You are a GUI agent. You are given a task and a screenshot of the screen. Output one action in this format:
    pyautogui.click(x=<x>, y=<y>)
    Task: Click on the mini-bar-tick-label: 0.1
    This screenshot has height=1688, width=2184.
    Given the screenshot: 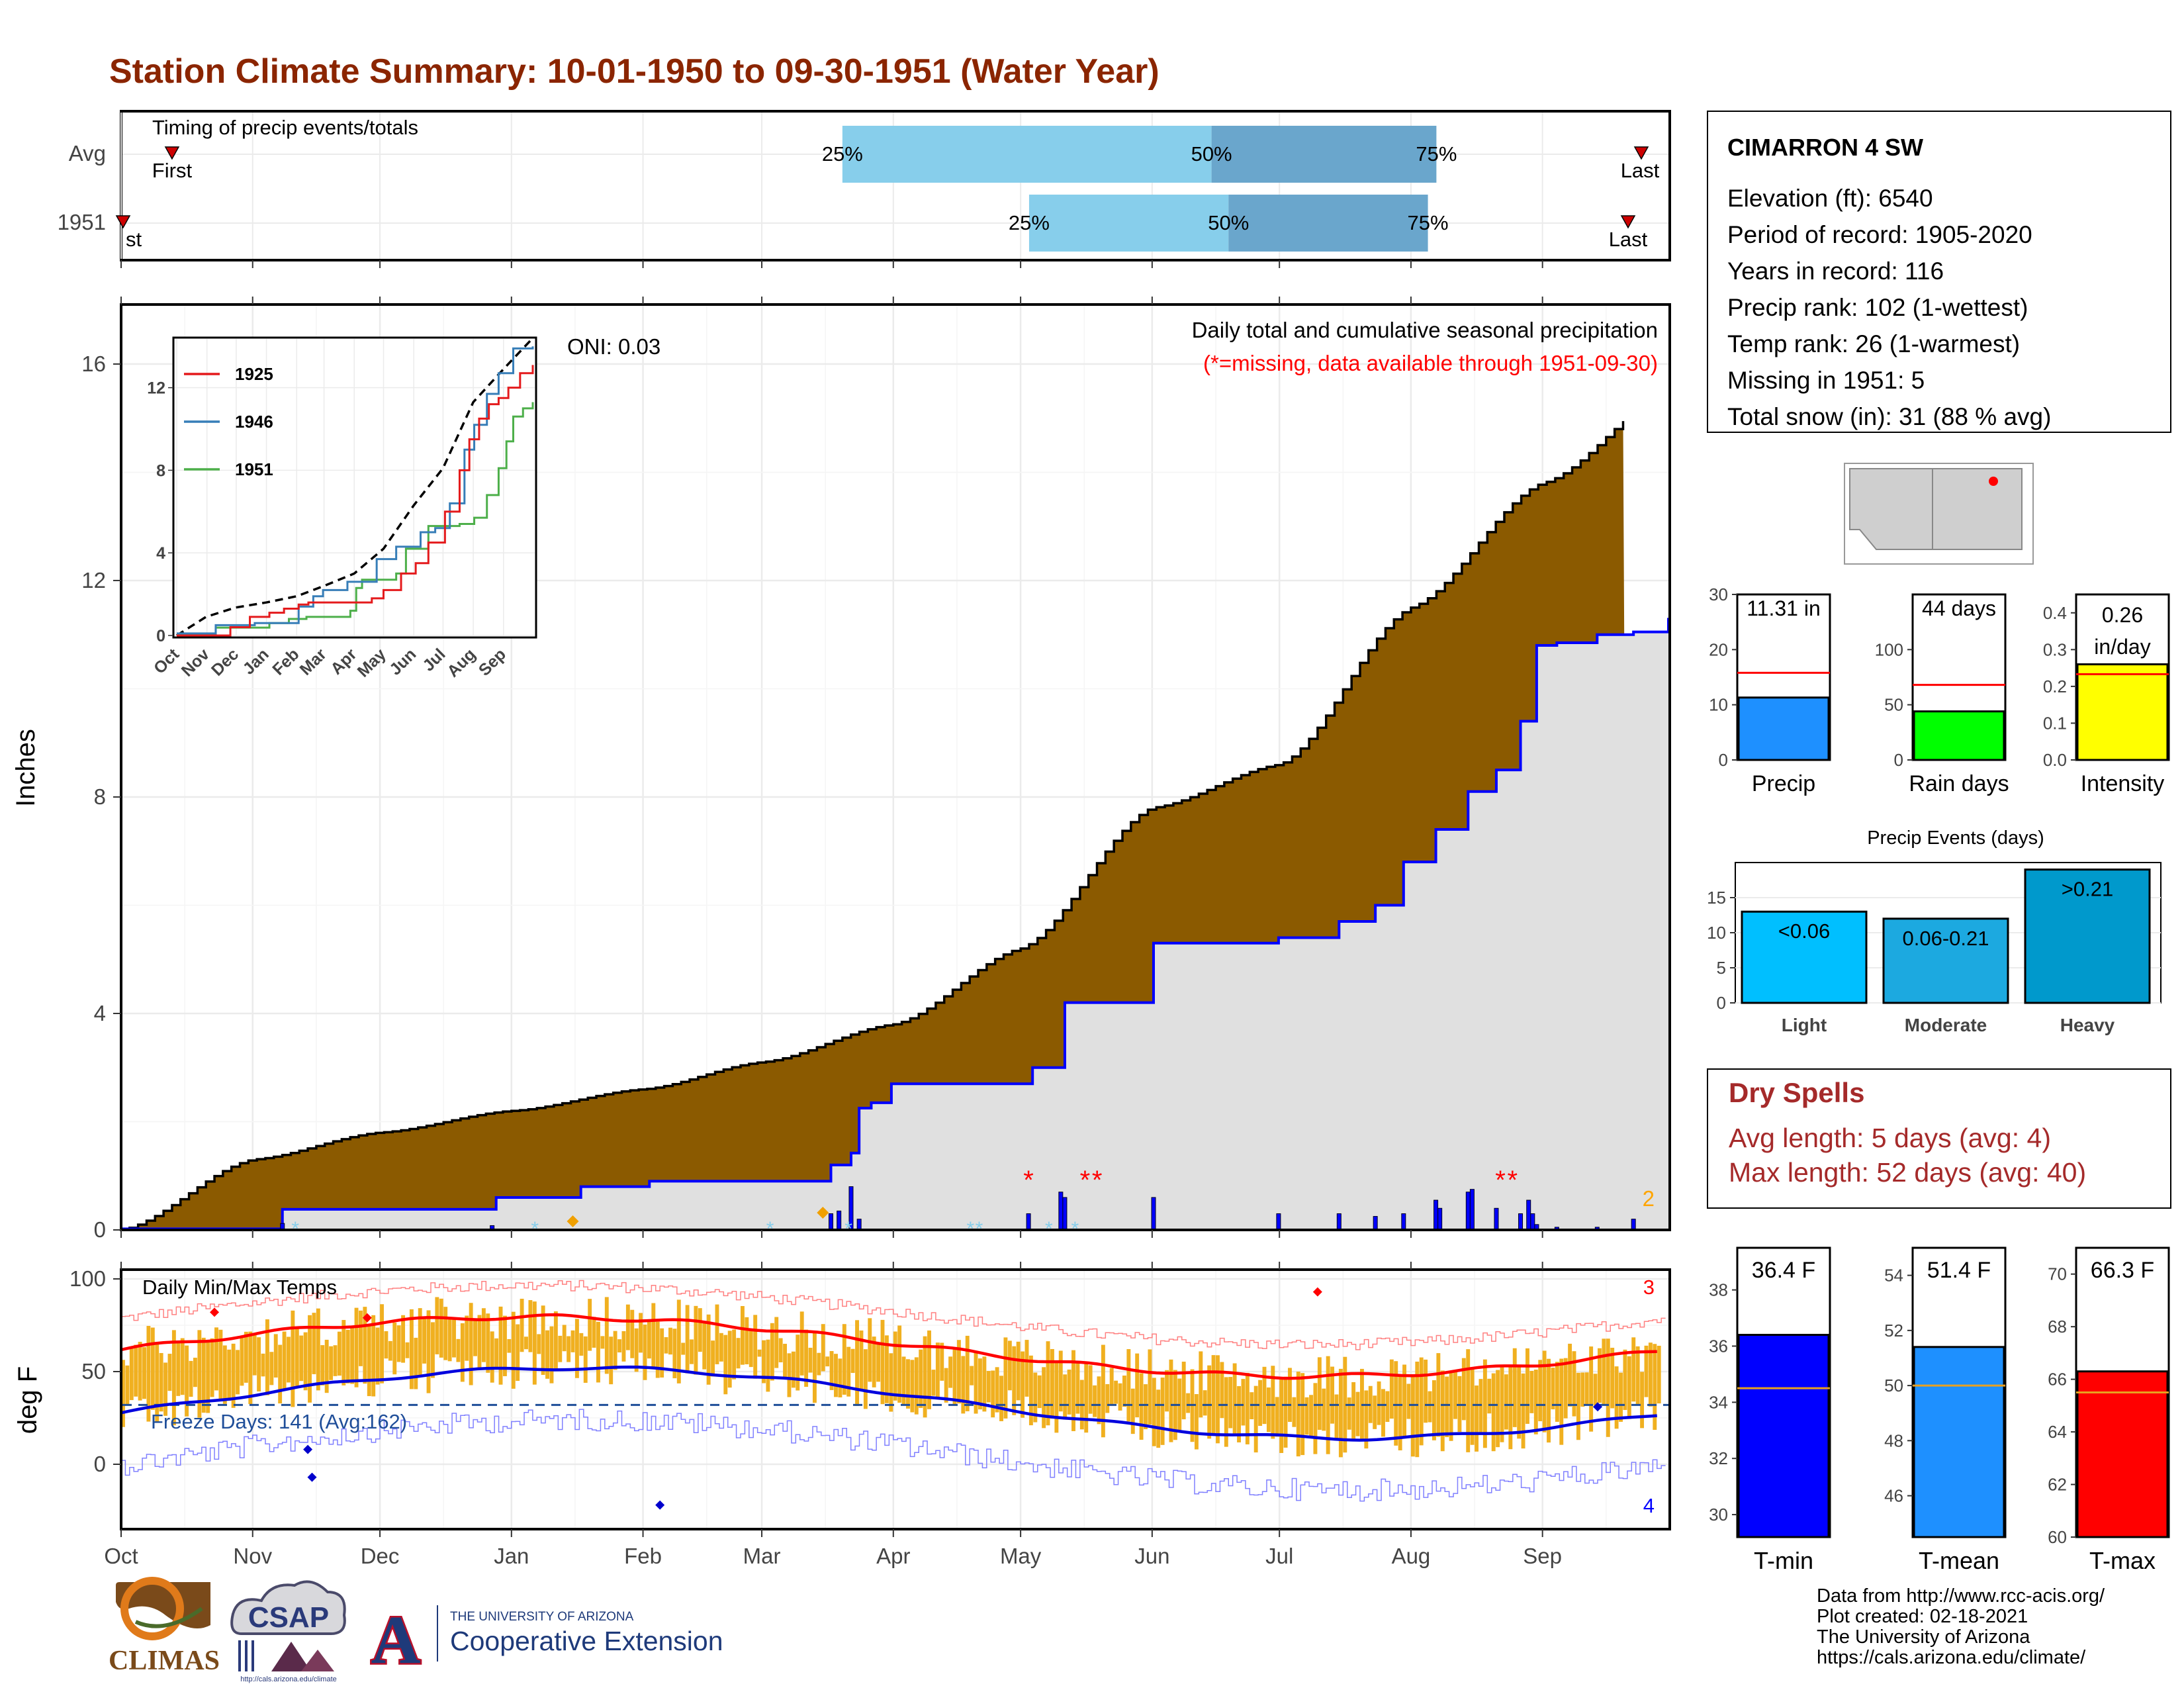 What is the action you would take?
    pyautogui.click(x=2055, y=723)
    